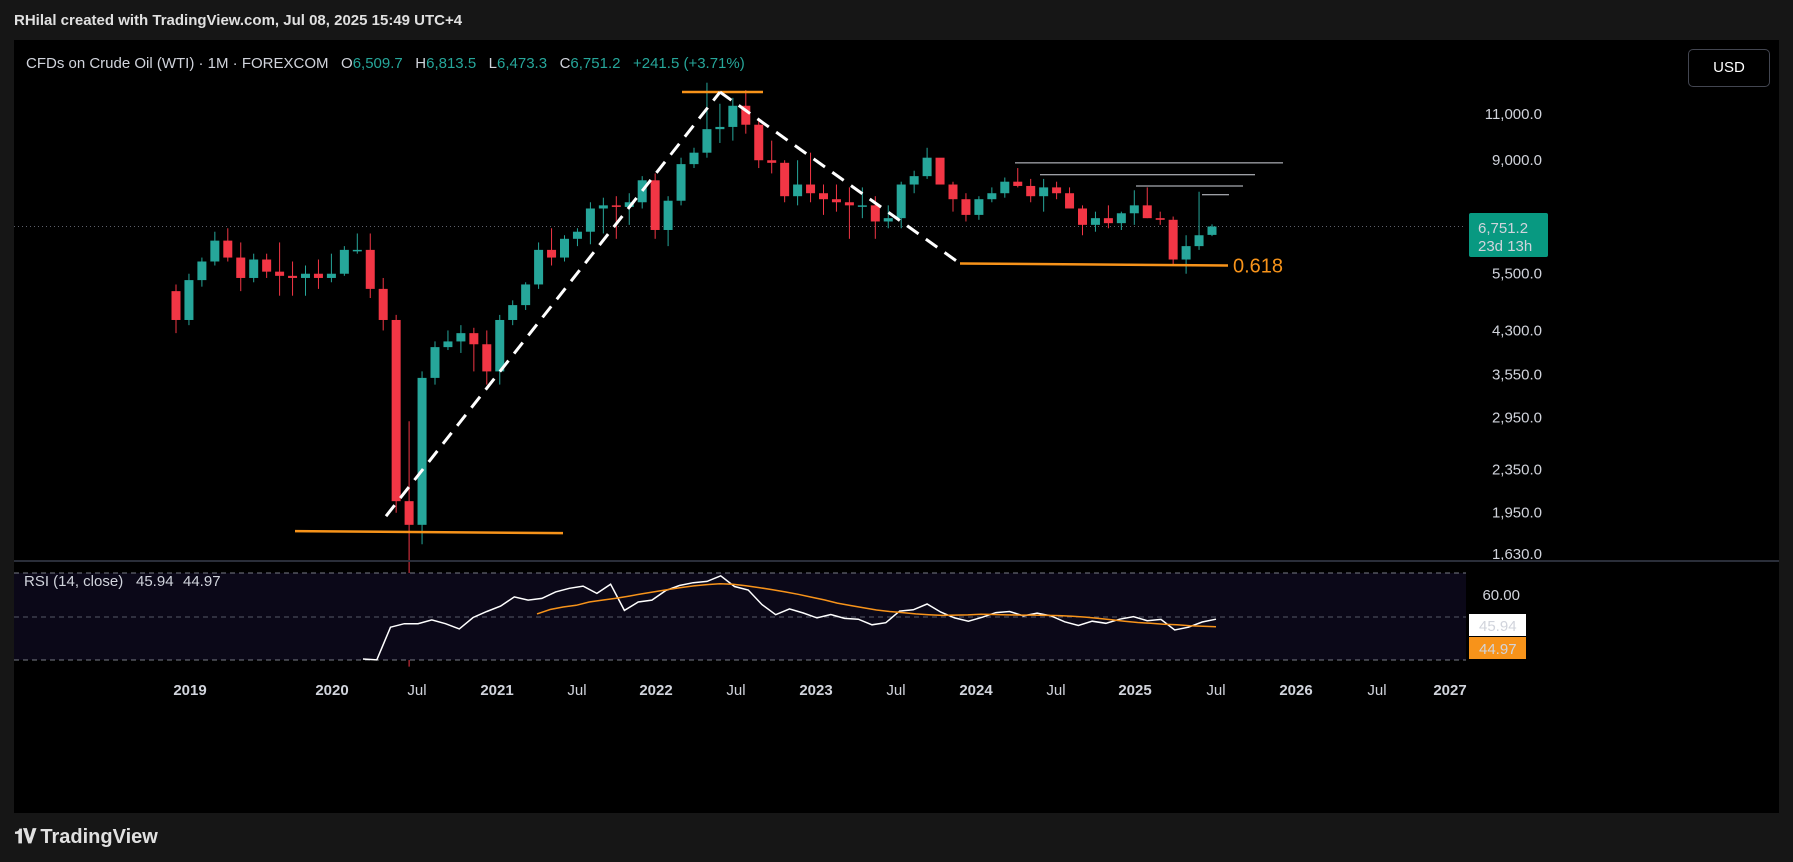 Image resolution: width=1793 pixels, height=862 pixels. What do you see at coordinates (688, 63) in the screenshot?
I see `change-value: +241.5 (+3.71%)` at bounding box center [688, 63].